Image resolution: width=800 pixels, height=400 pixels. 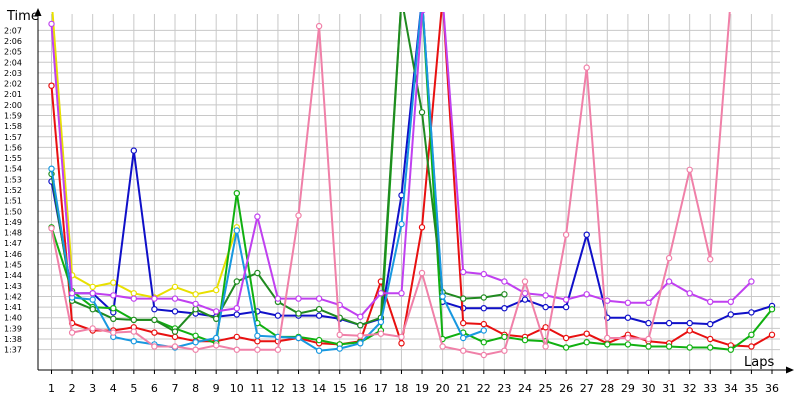 I want to click on x-tick-label: 30, so click(x=648, y=388).